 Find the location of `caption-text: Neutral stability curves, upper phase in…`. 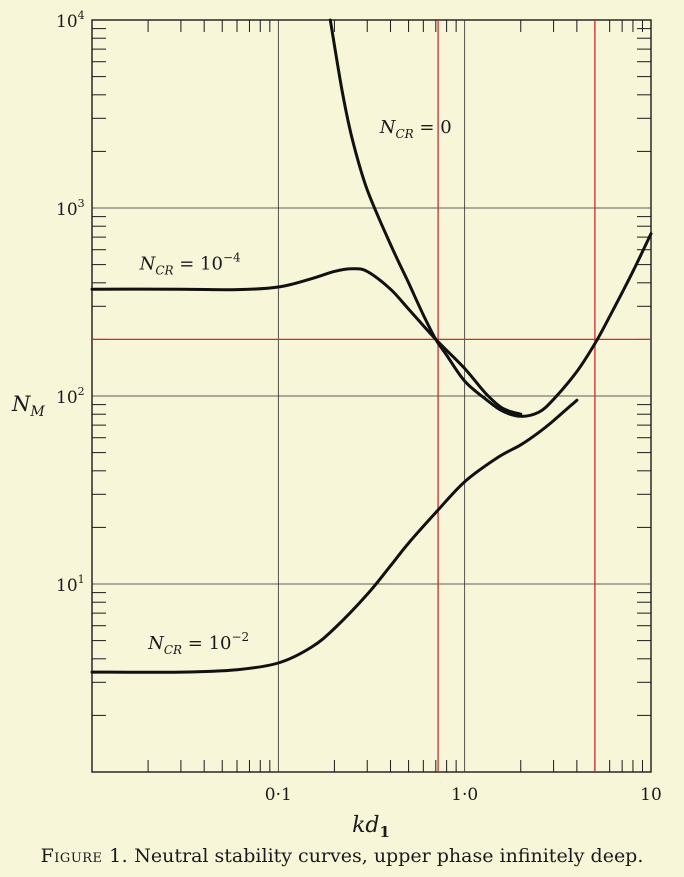

caption-text: Neutral stability curves, upper phase in… is located at coordinates (389, 856).